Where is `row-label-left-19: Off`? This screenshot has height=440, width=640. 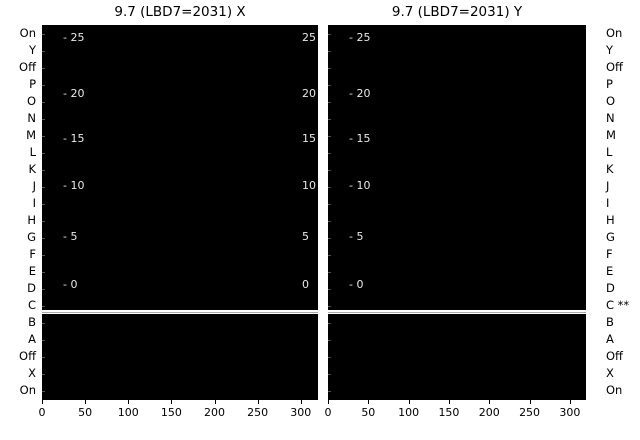
row-label-left-19: Off is located at coordinates (27, 356).